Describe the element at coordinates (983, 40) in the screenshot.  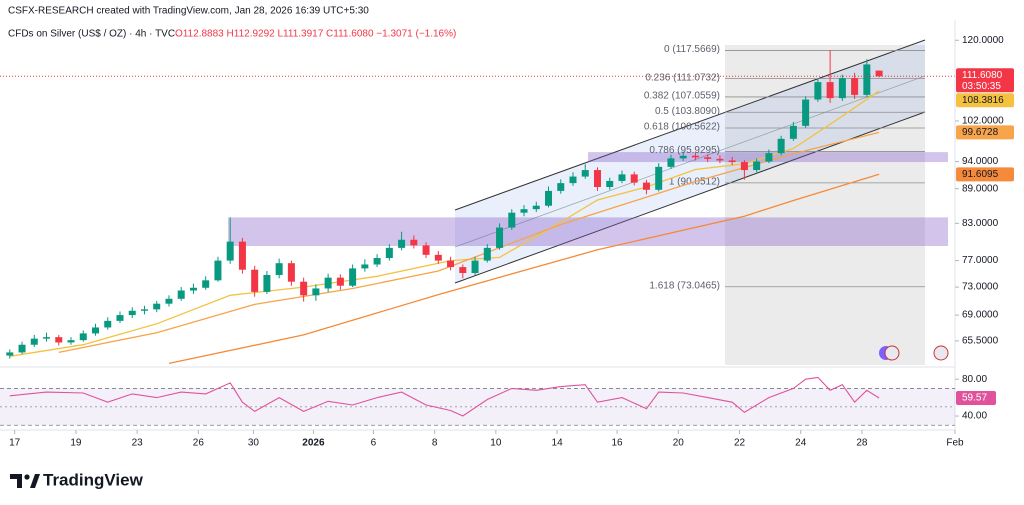
I see `y-tick-label: 120.0000` at that location.